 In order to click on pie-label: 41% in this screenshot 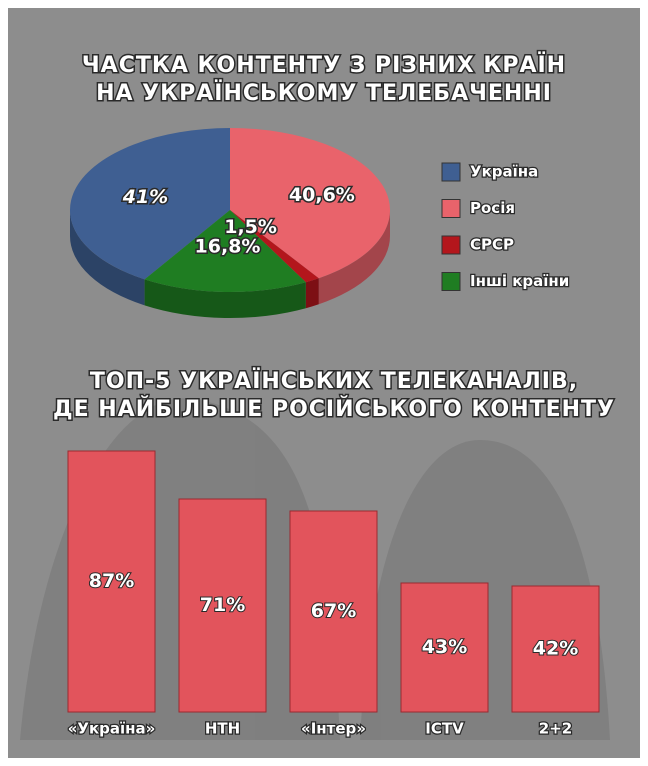, I will do `click(145, 197)`.